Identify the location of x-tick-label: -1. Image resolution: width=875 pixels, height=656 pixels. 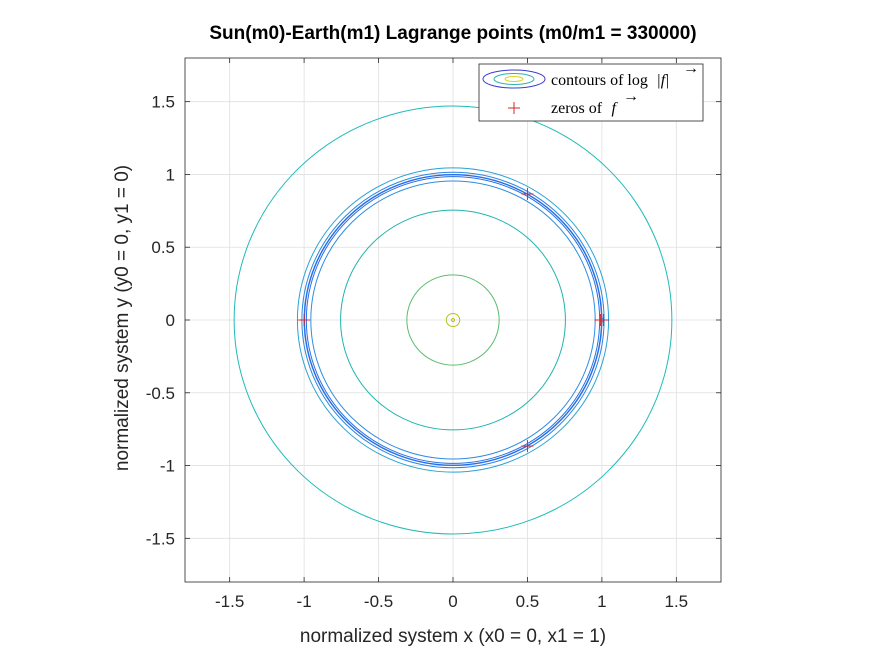
(304, 601).